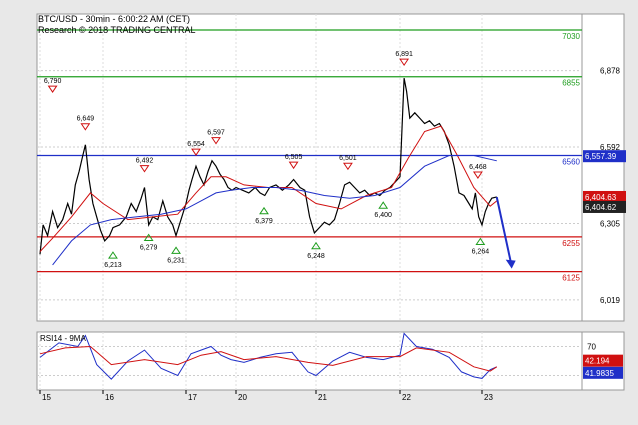 This screenshot has width=638, height=425. Describe the element at coordinates (571, 161) in the screenshot. I see `level-label: 6560` at that location.